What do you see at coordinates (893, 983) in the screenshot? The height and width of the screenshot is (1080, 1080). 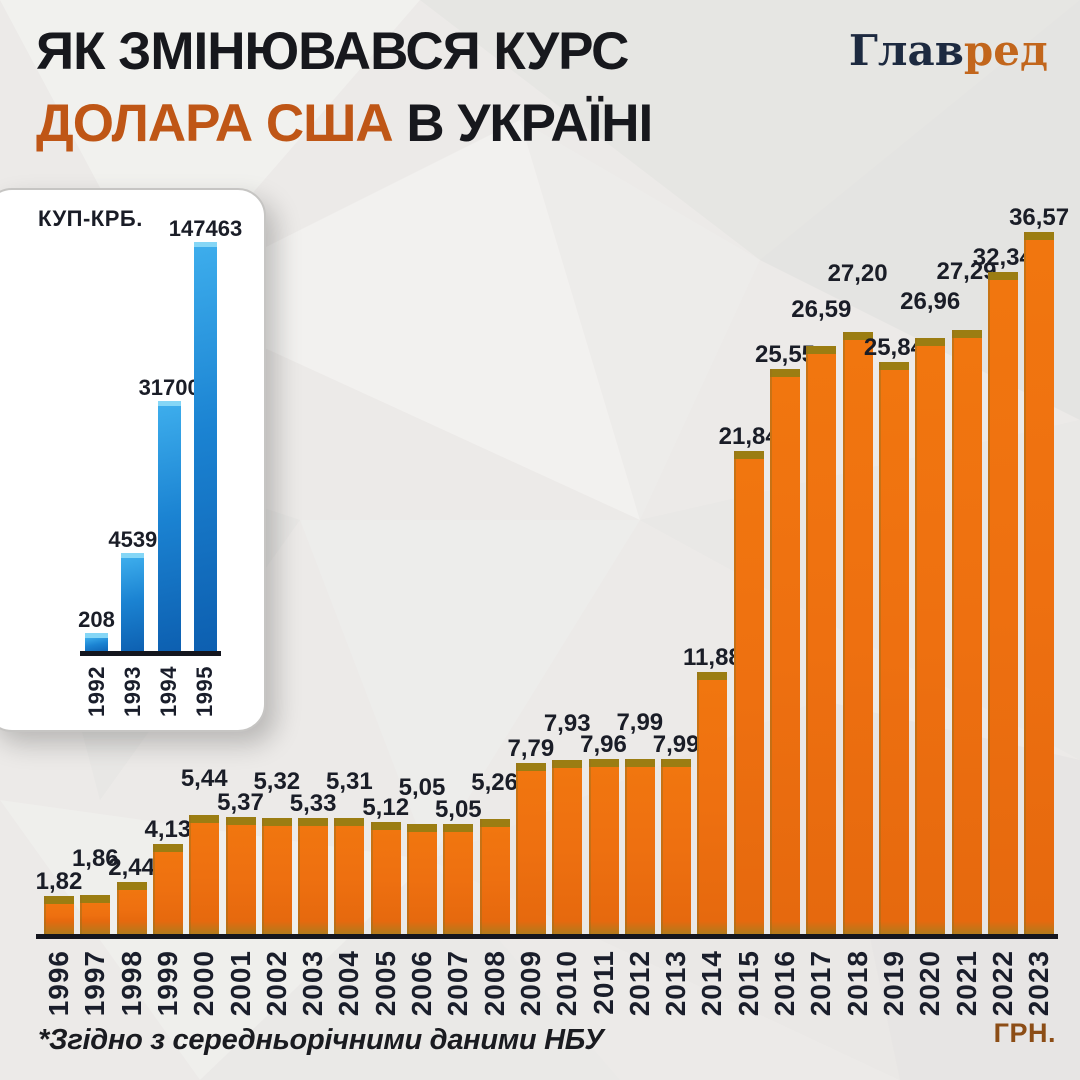 I see `x-tick-label-2019: 2019` at bounding box center [893, 983].